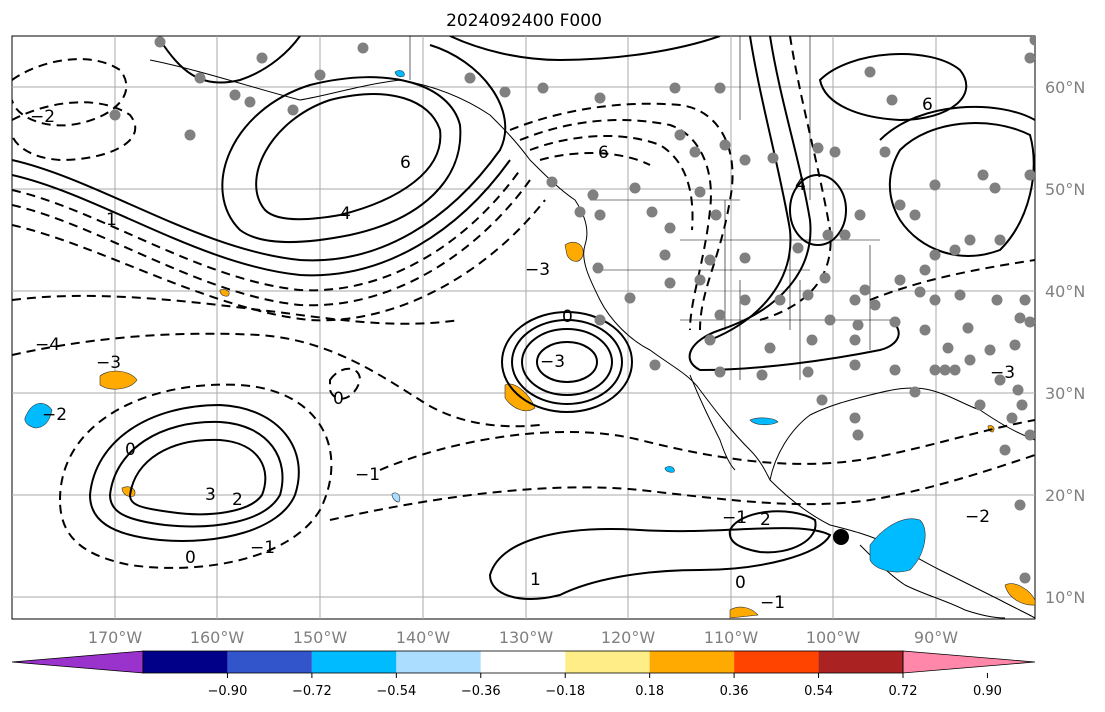  What do you see at coordinates (47, 345) in the screenshot?
I see `contour-label: −4` at bounding box center [47, 345].